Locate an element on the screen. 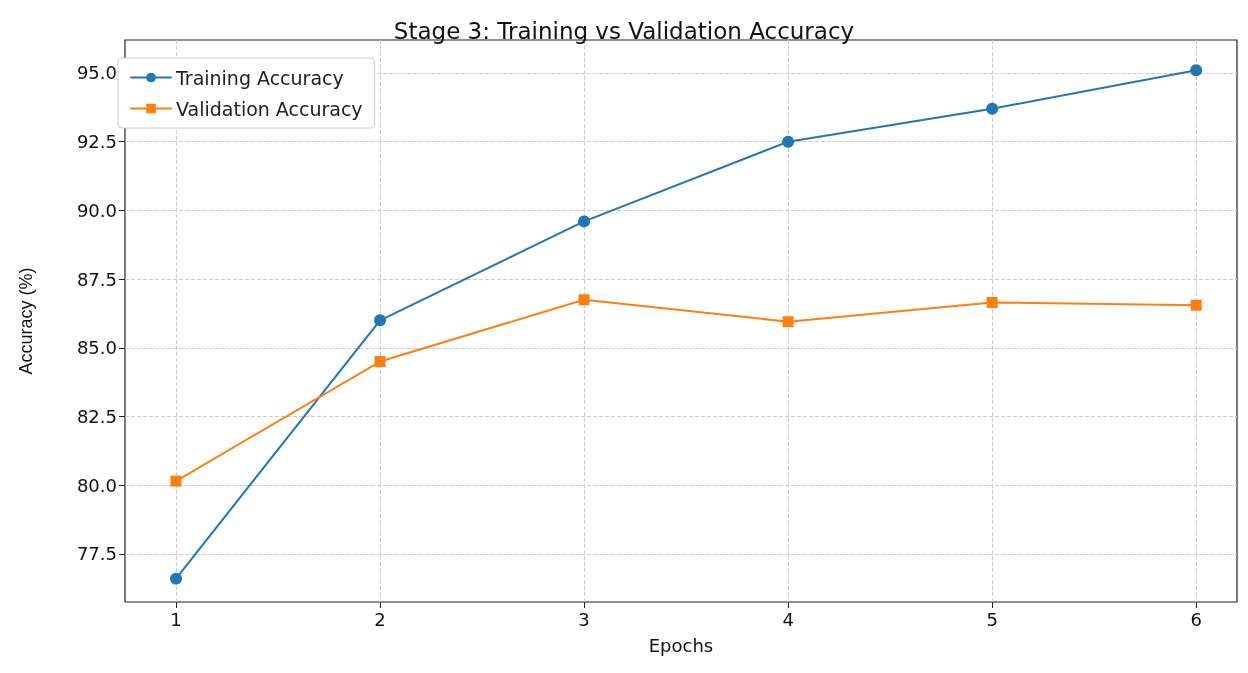  x-tick-label: 4 is located at coordinates (788, 619).